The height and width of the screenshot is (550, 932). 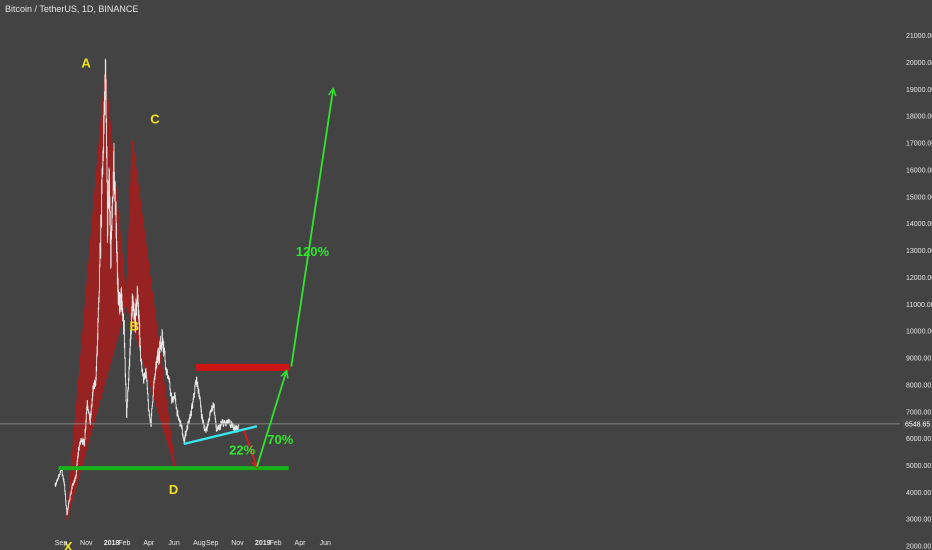 I want to click on y-tick-label: 10000.00, so click(x=919, y=332).